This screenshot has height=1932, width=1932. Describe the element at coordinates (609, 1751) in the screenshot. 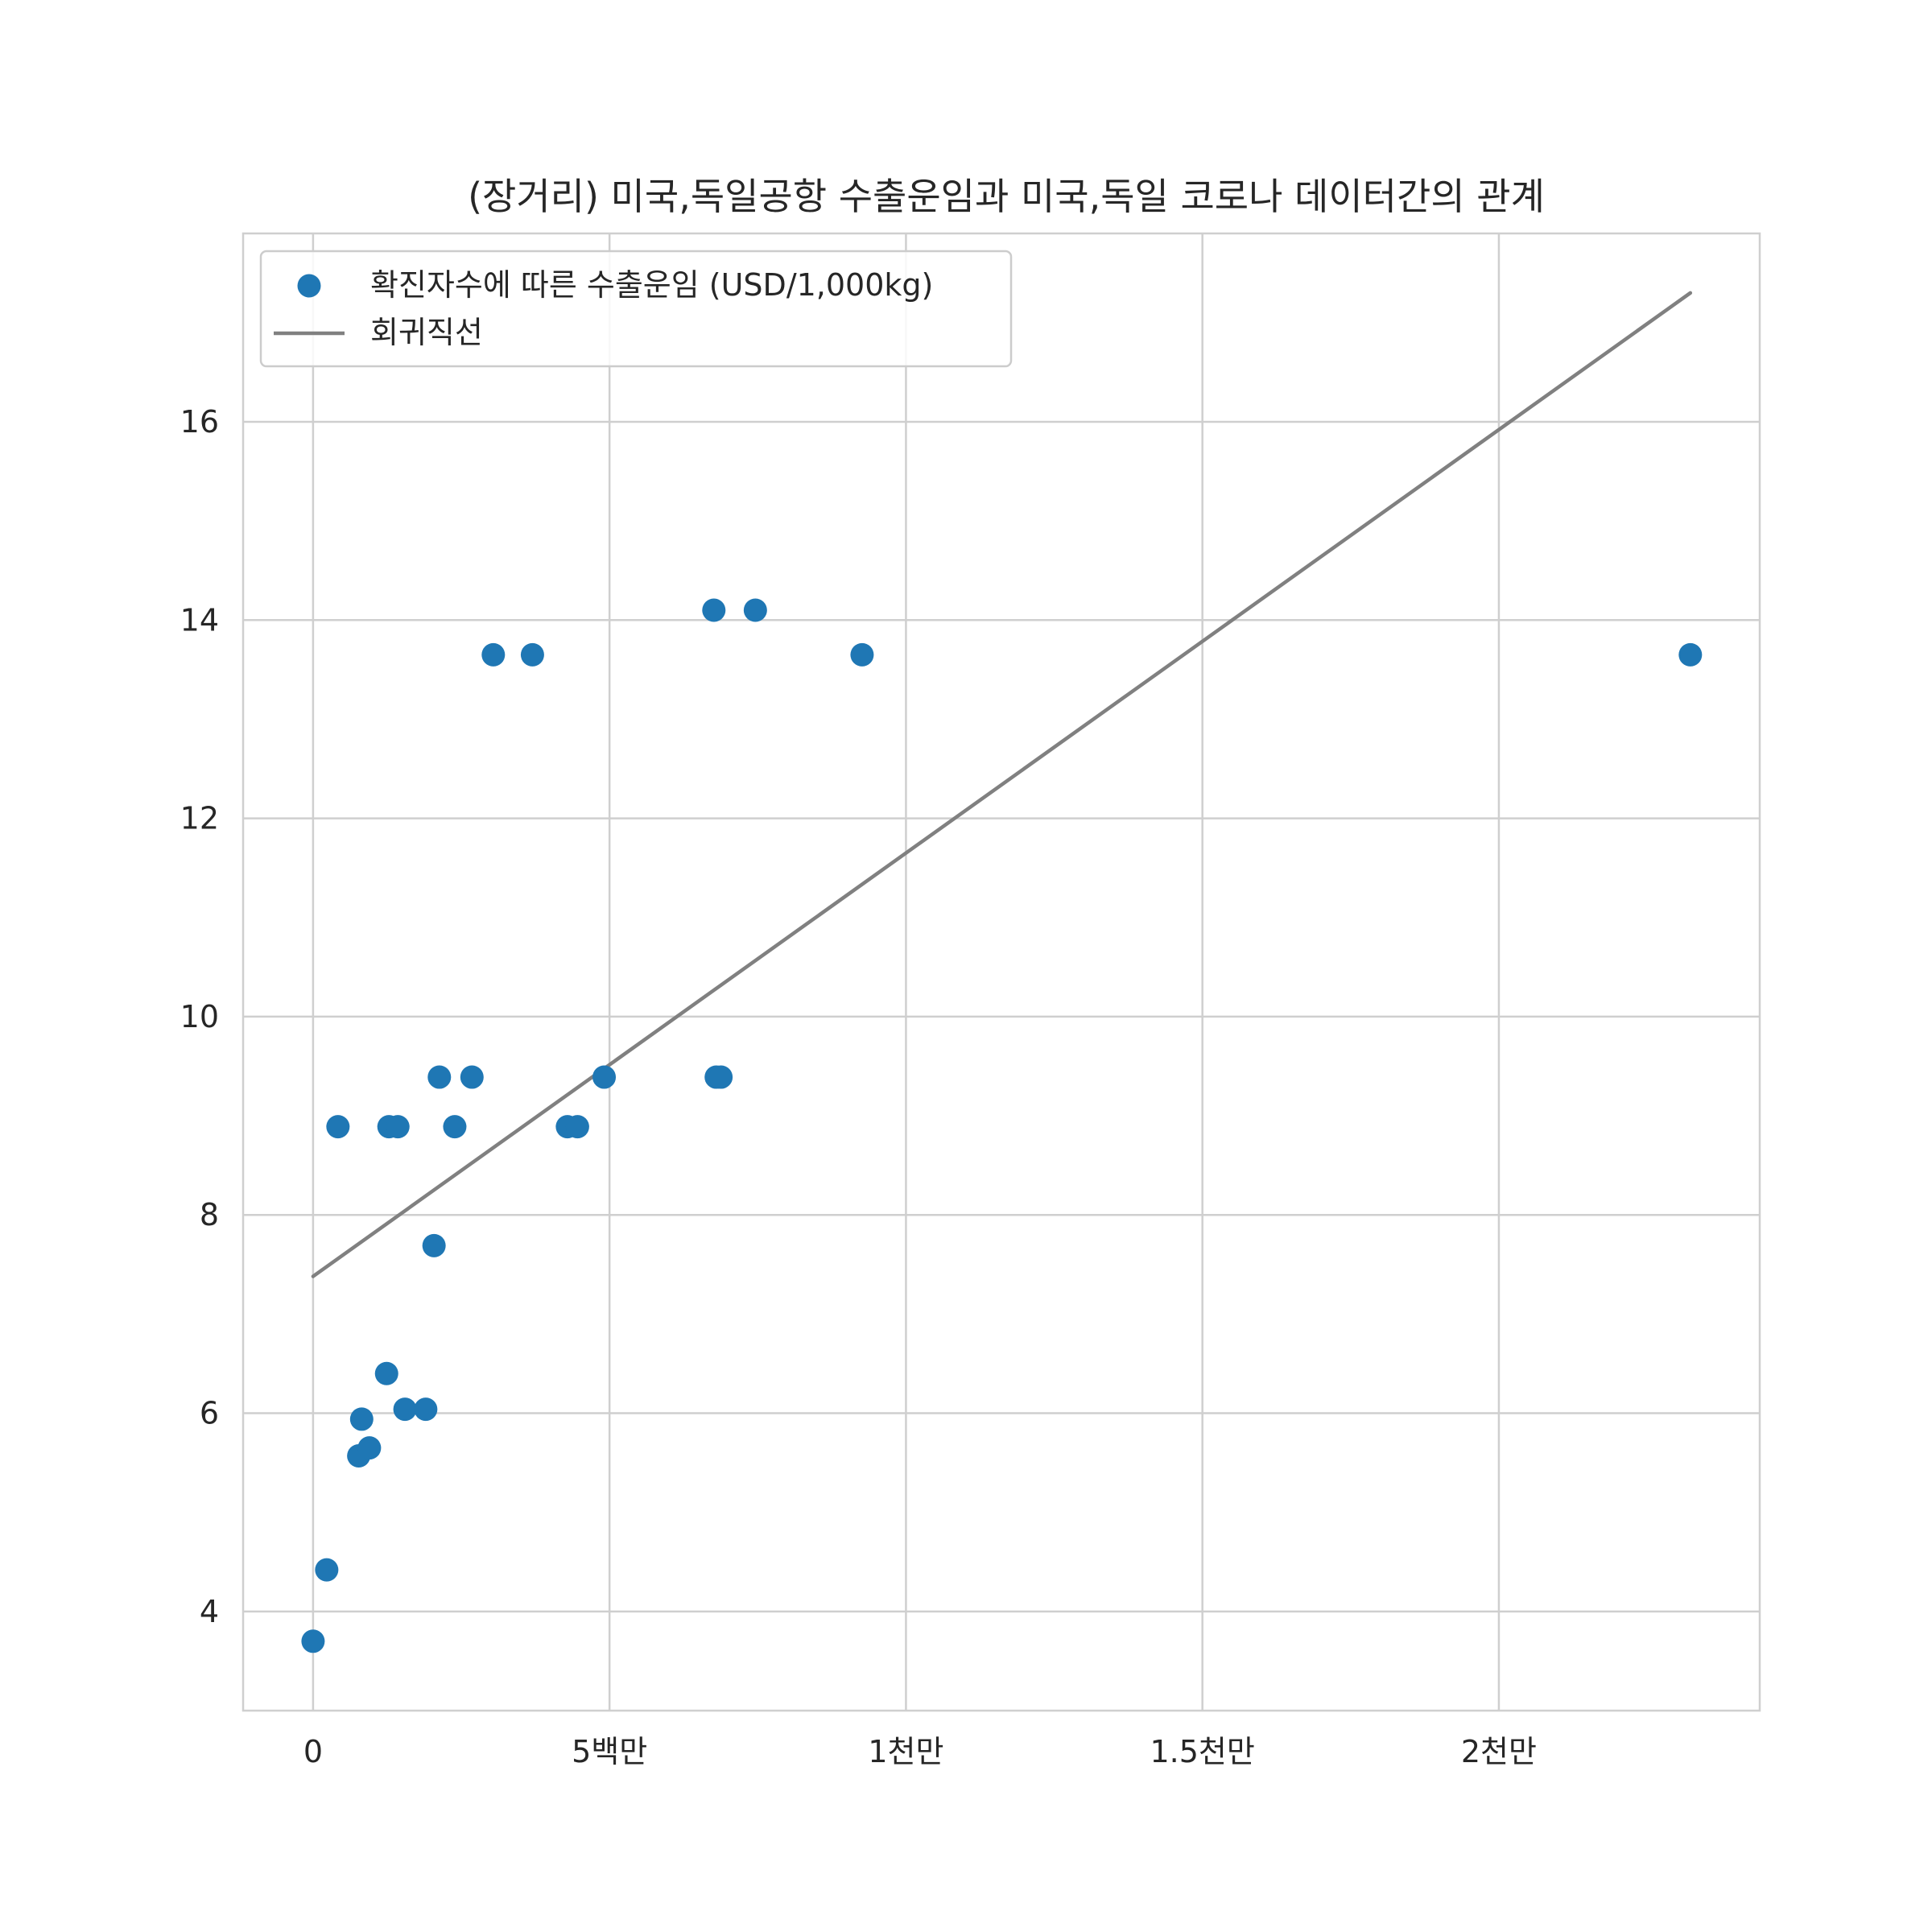

I see `x-tick-label: 5백만` at that location.